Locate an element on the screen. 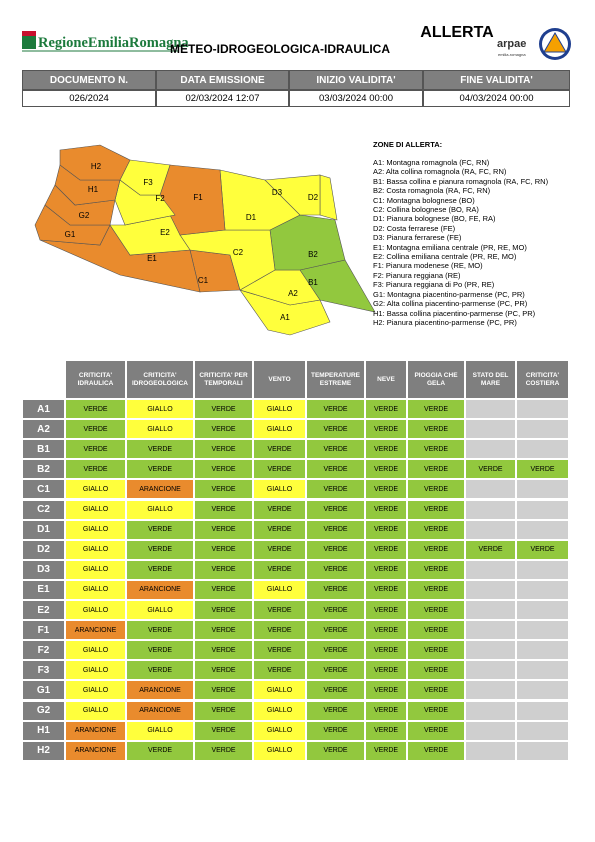  row-header: G2 is located at coordinates (43, 710).